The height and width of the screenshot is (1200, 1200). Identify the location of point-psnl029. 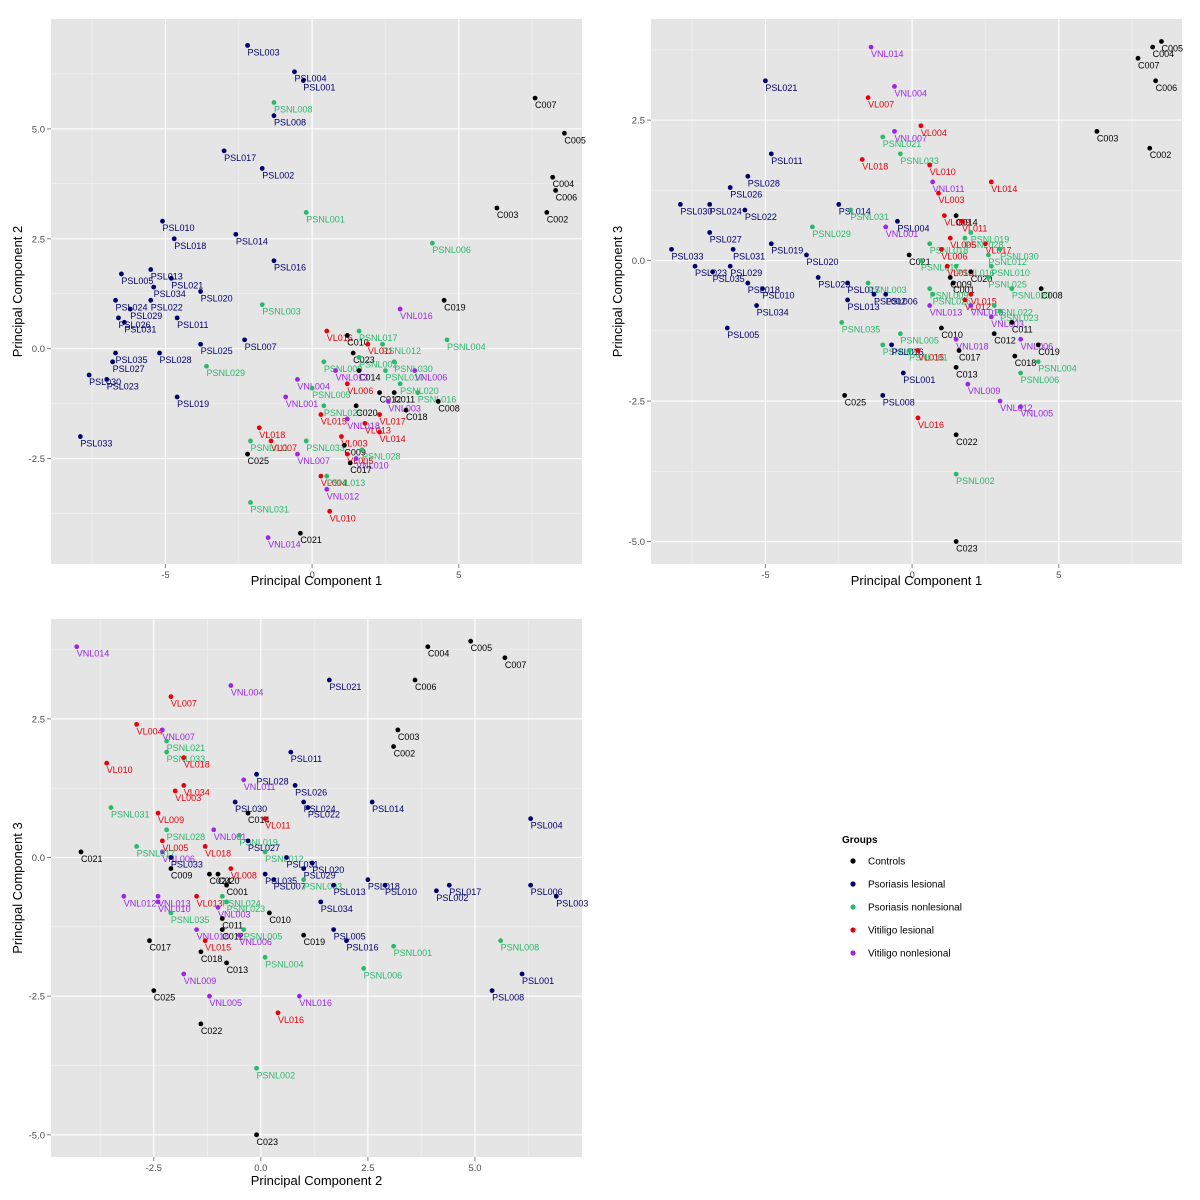
(812, 227).